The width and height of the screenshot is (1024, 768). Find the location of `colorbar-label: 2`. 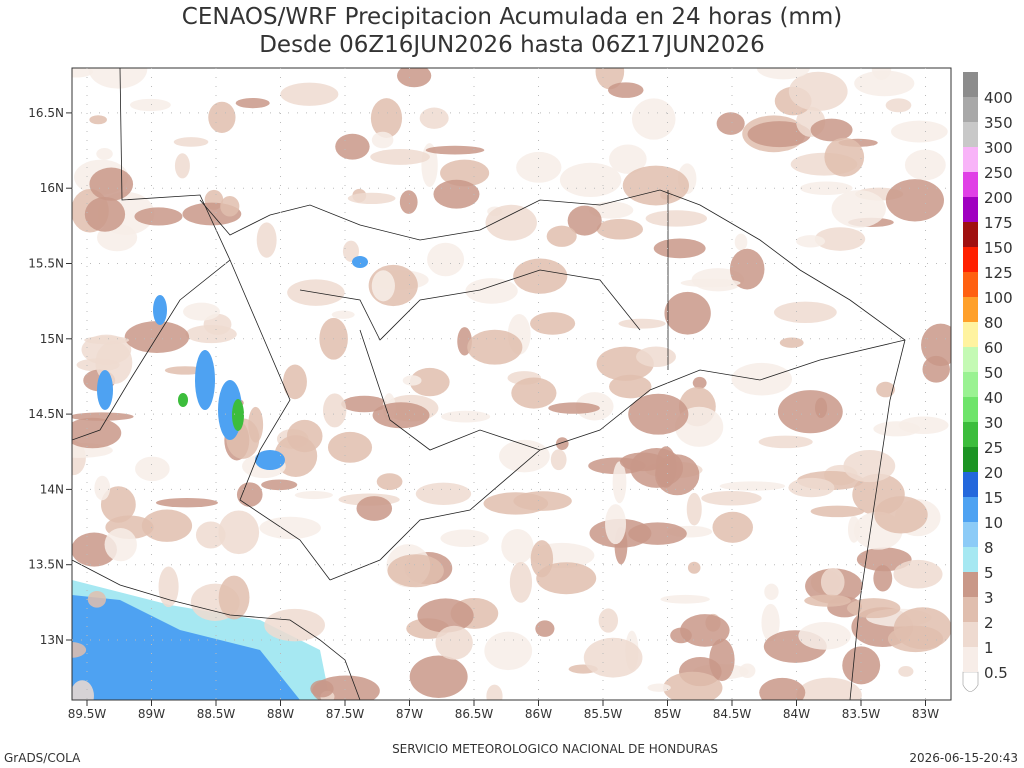

colorbar-label: 2 is located at coordinates (989, 623).